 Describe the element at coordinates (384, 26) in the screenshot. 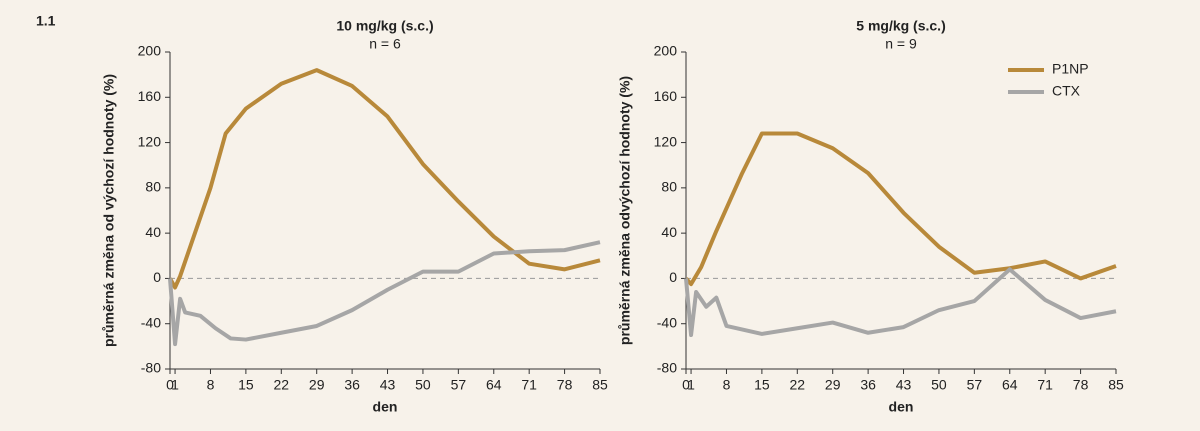

I see `chart-title: 10 mg/kg (s.c.)` at that location.